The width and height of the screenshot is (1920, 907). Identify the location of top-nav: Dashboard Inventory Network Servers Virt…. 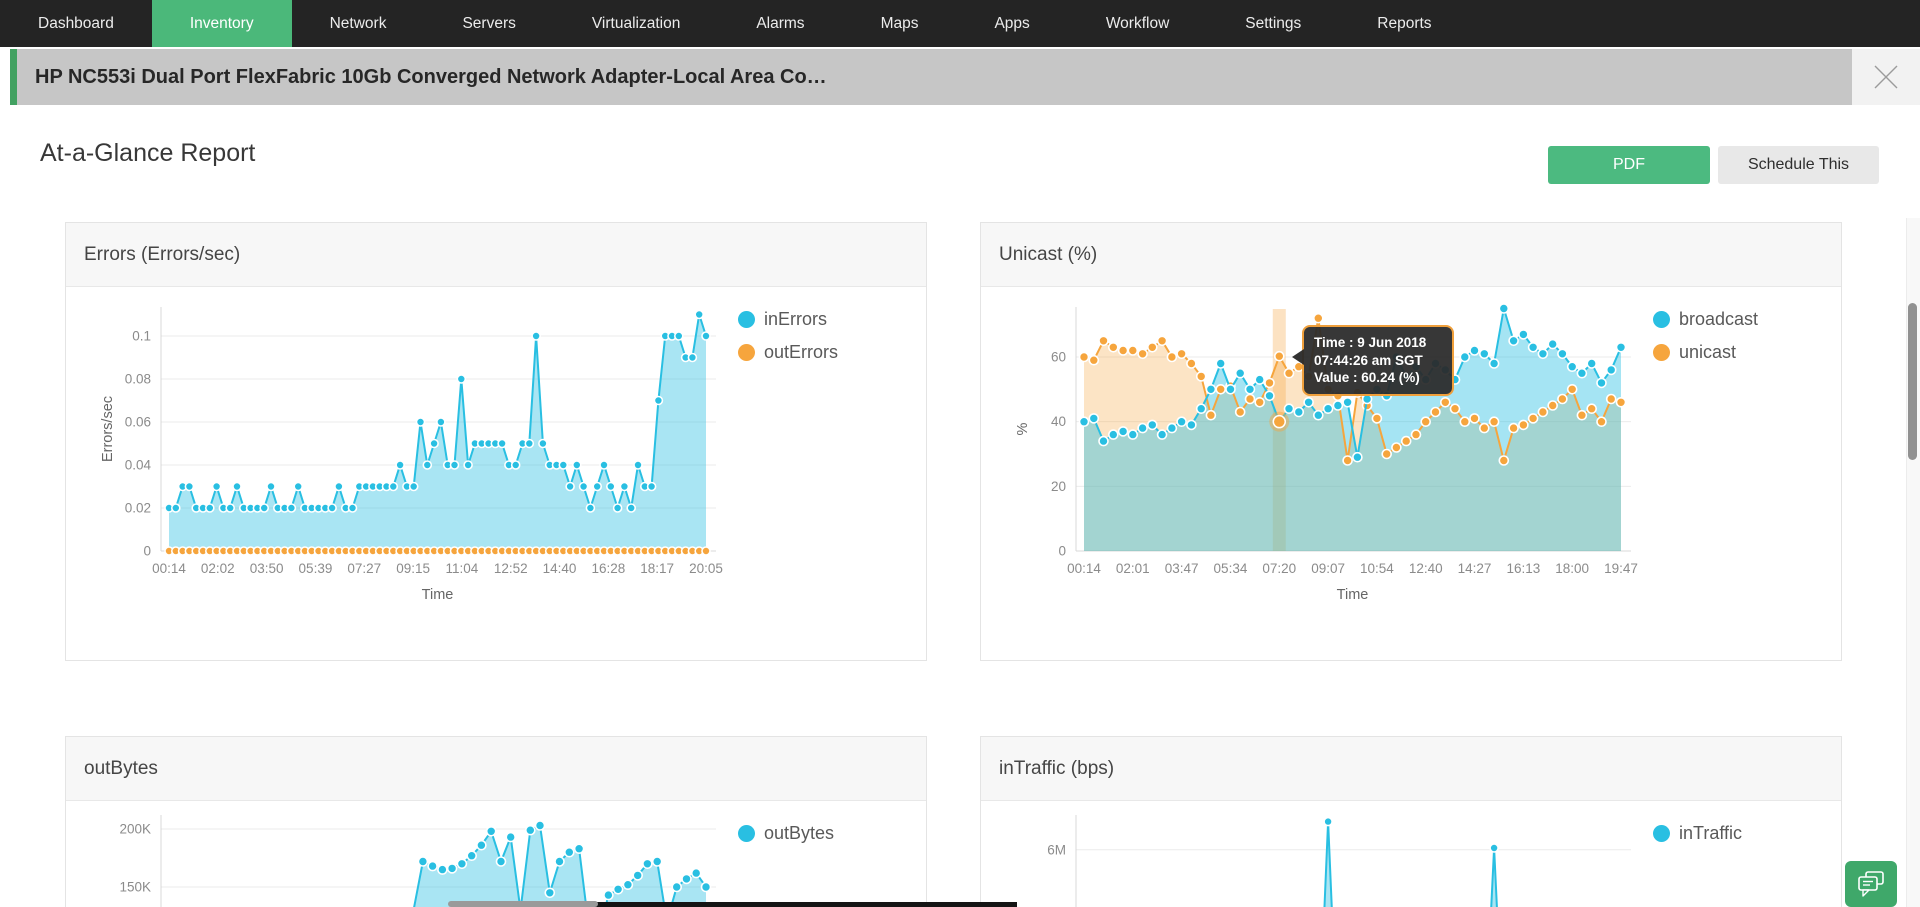
(960, 23).